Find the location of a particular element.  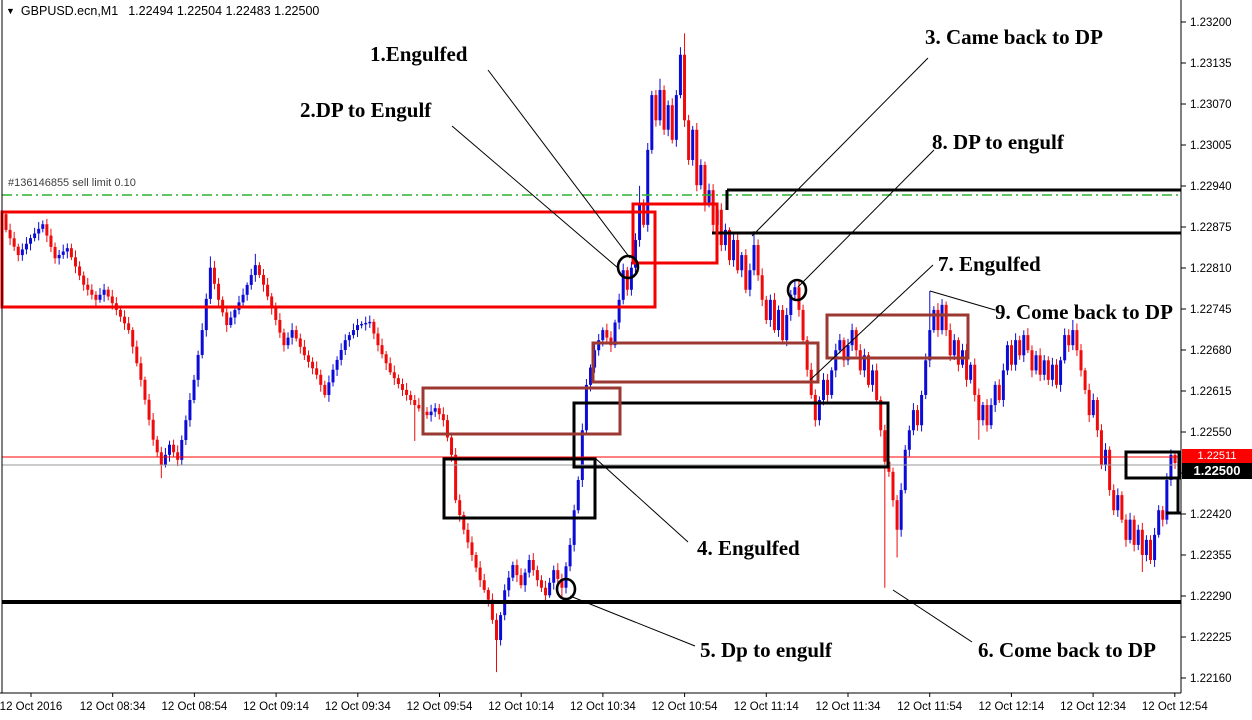

price-tick-label: 1.22550 is located at coordinates (1211, 433).